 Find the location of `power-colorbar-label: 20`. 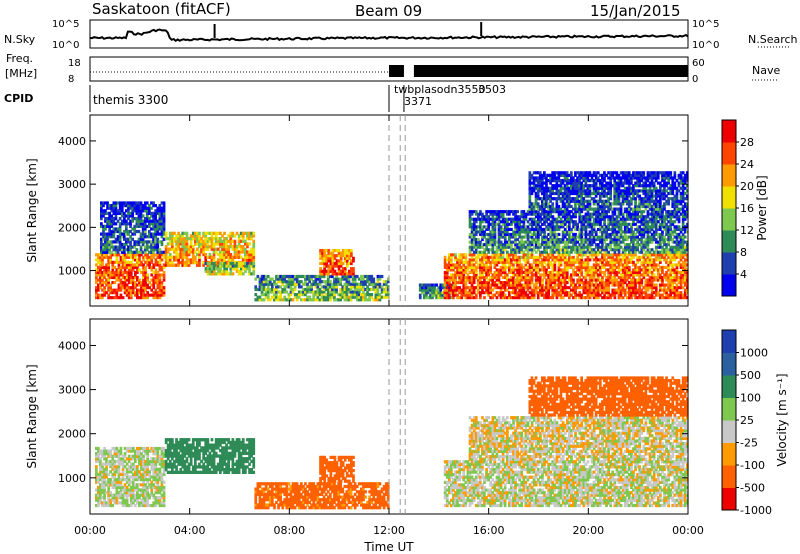

power-colorbar-label: 20 is located at coordinates (747, 186).